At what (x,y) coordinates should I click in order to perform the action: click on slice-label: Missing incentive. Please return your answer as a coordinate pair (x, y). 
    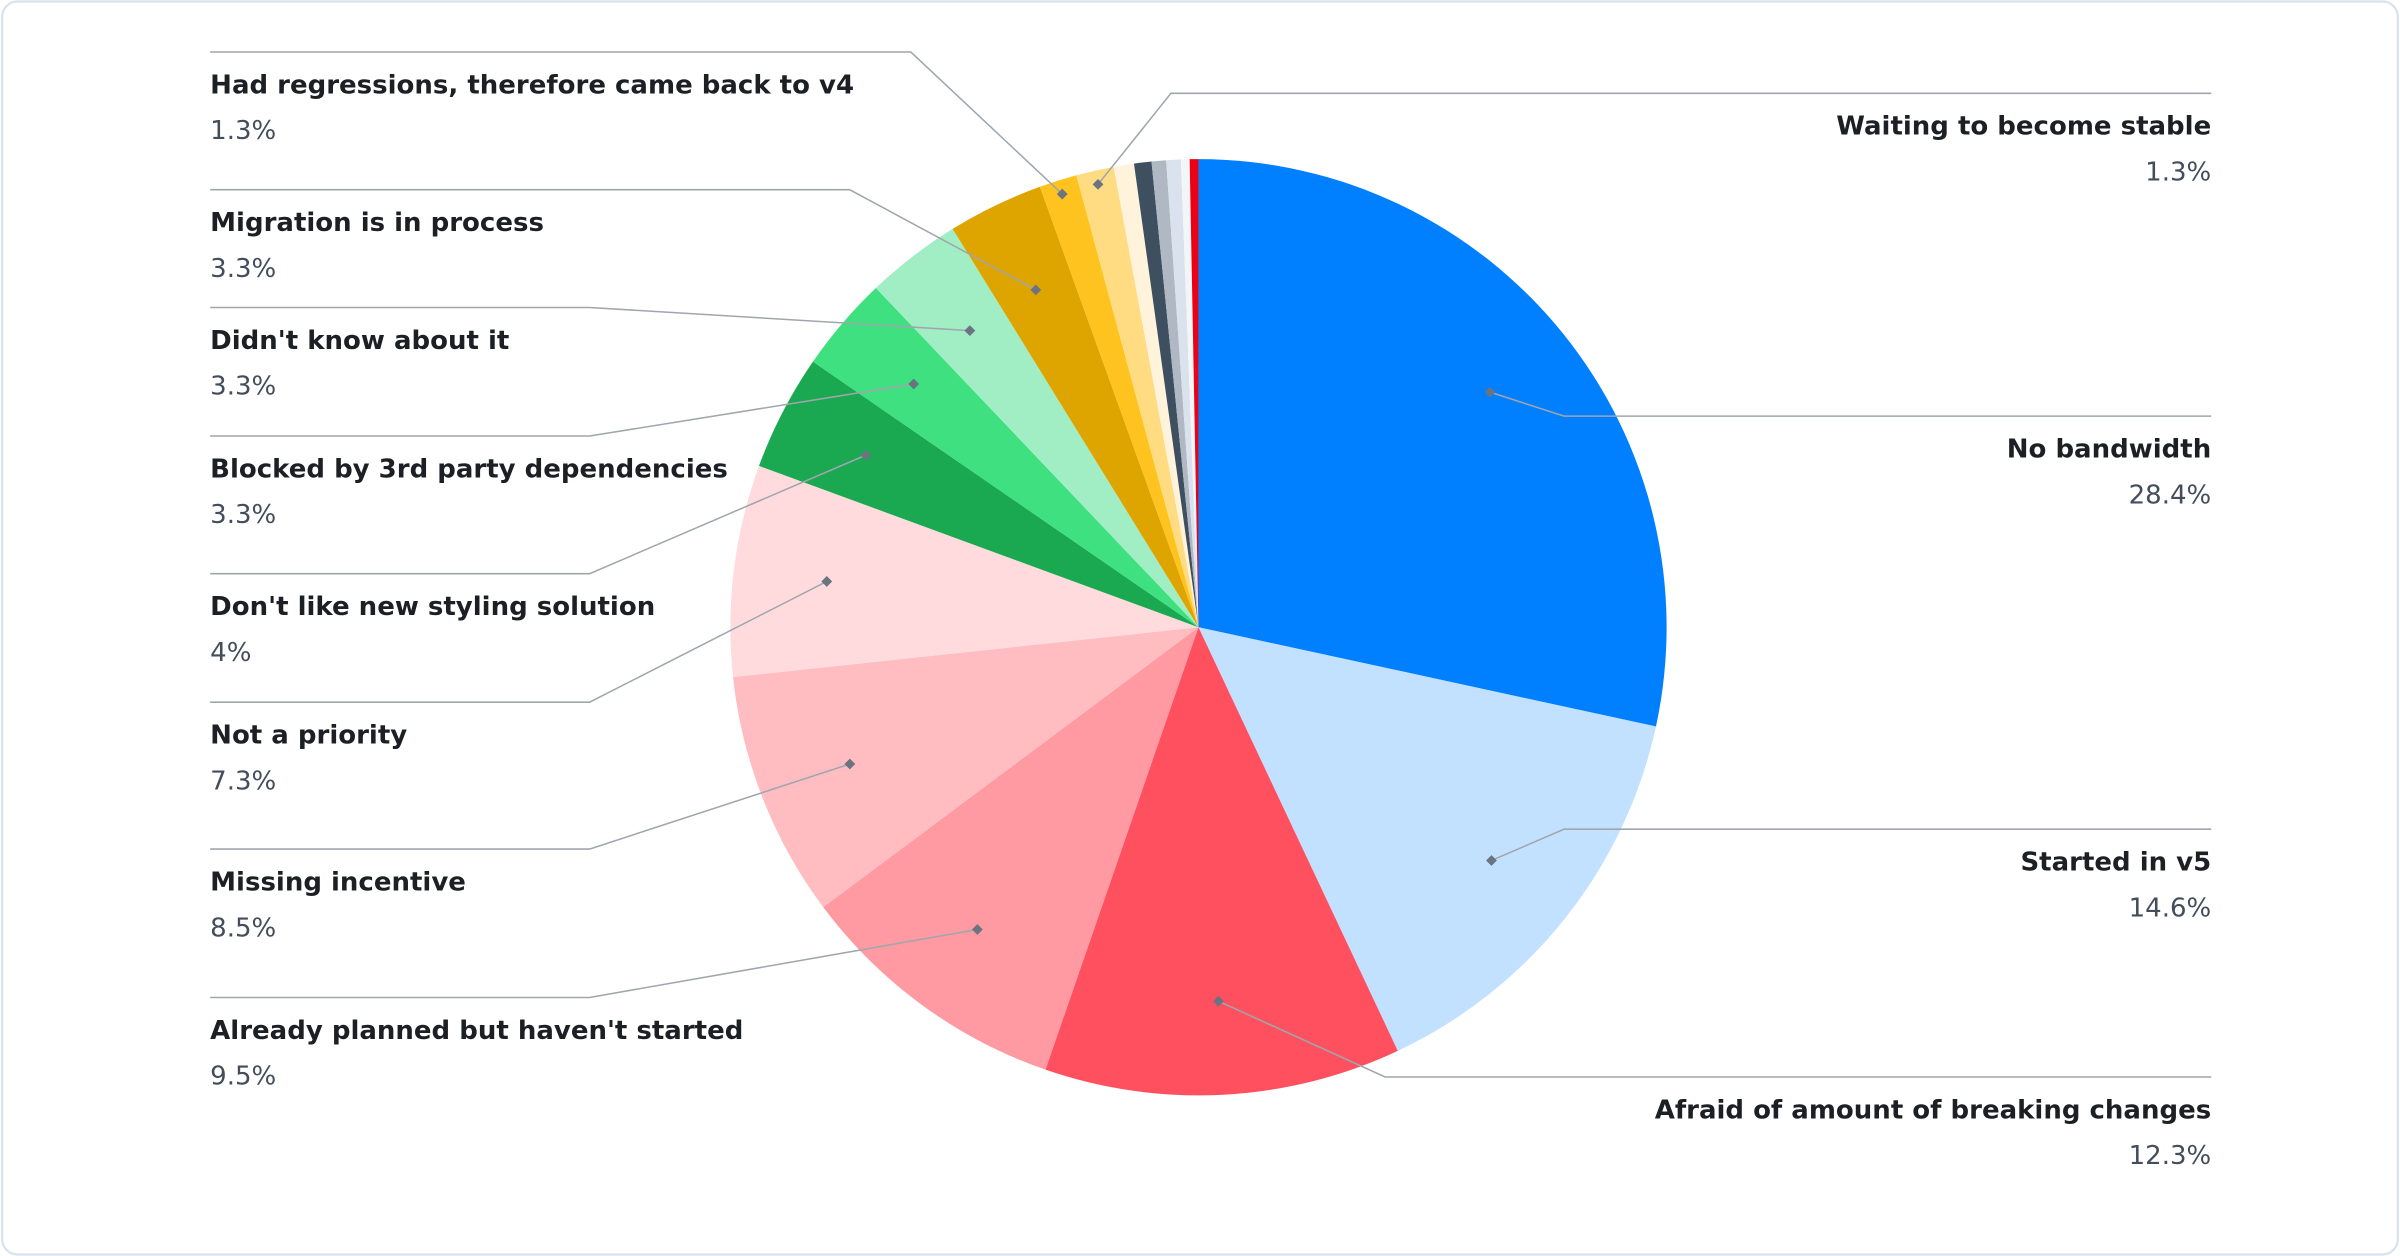
    Looking at the image, I should click on (338, 882).